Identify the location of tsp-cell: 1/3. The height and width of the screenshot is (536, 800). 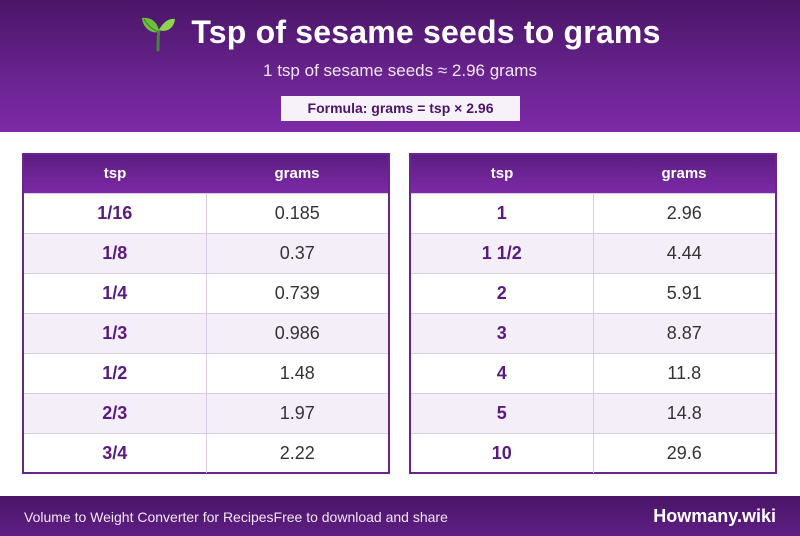
(115, 333).